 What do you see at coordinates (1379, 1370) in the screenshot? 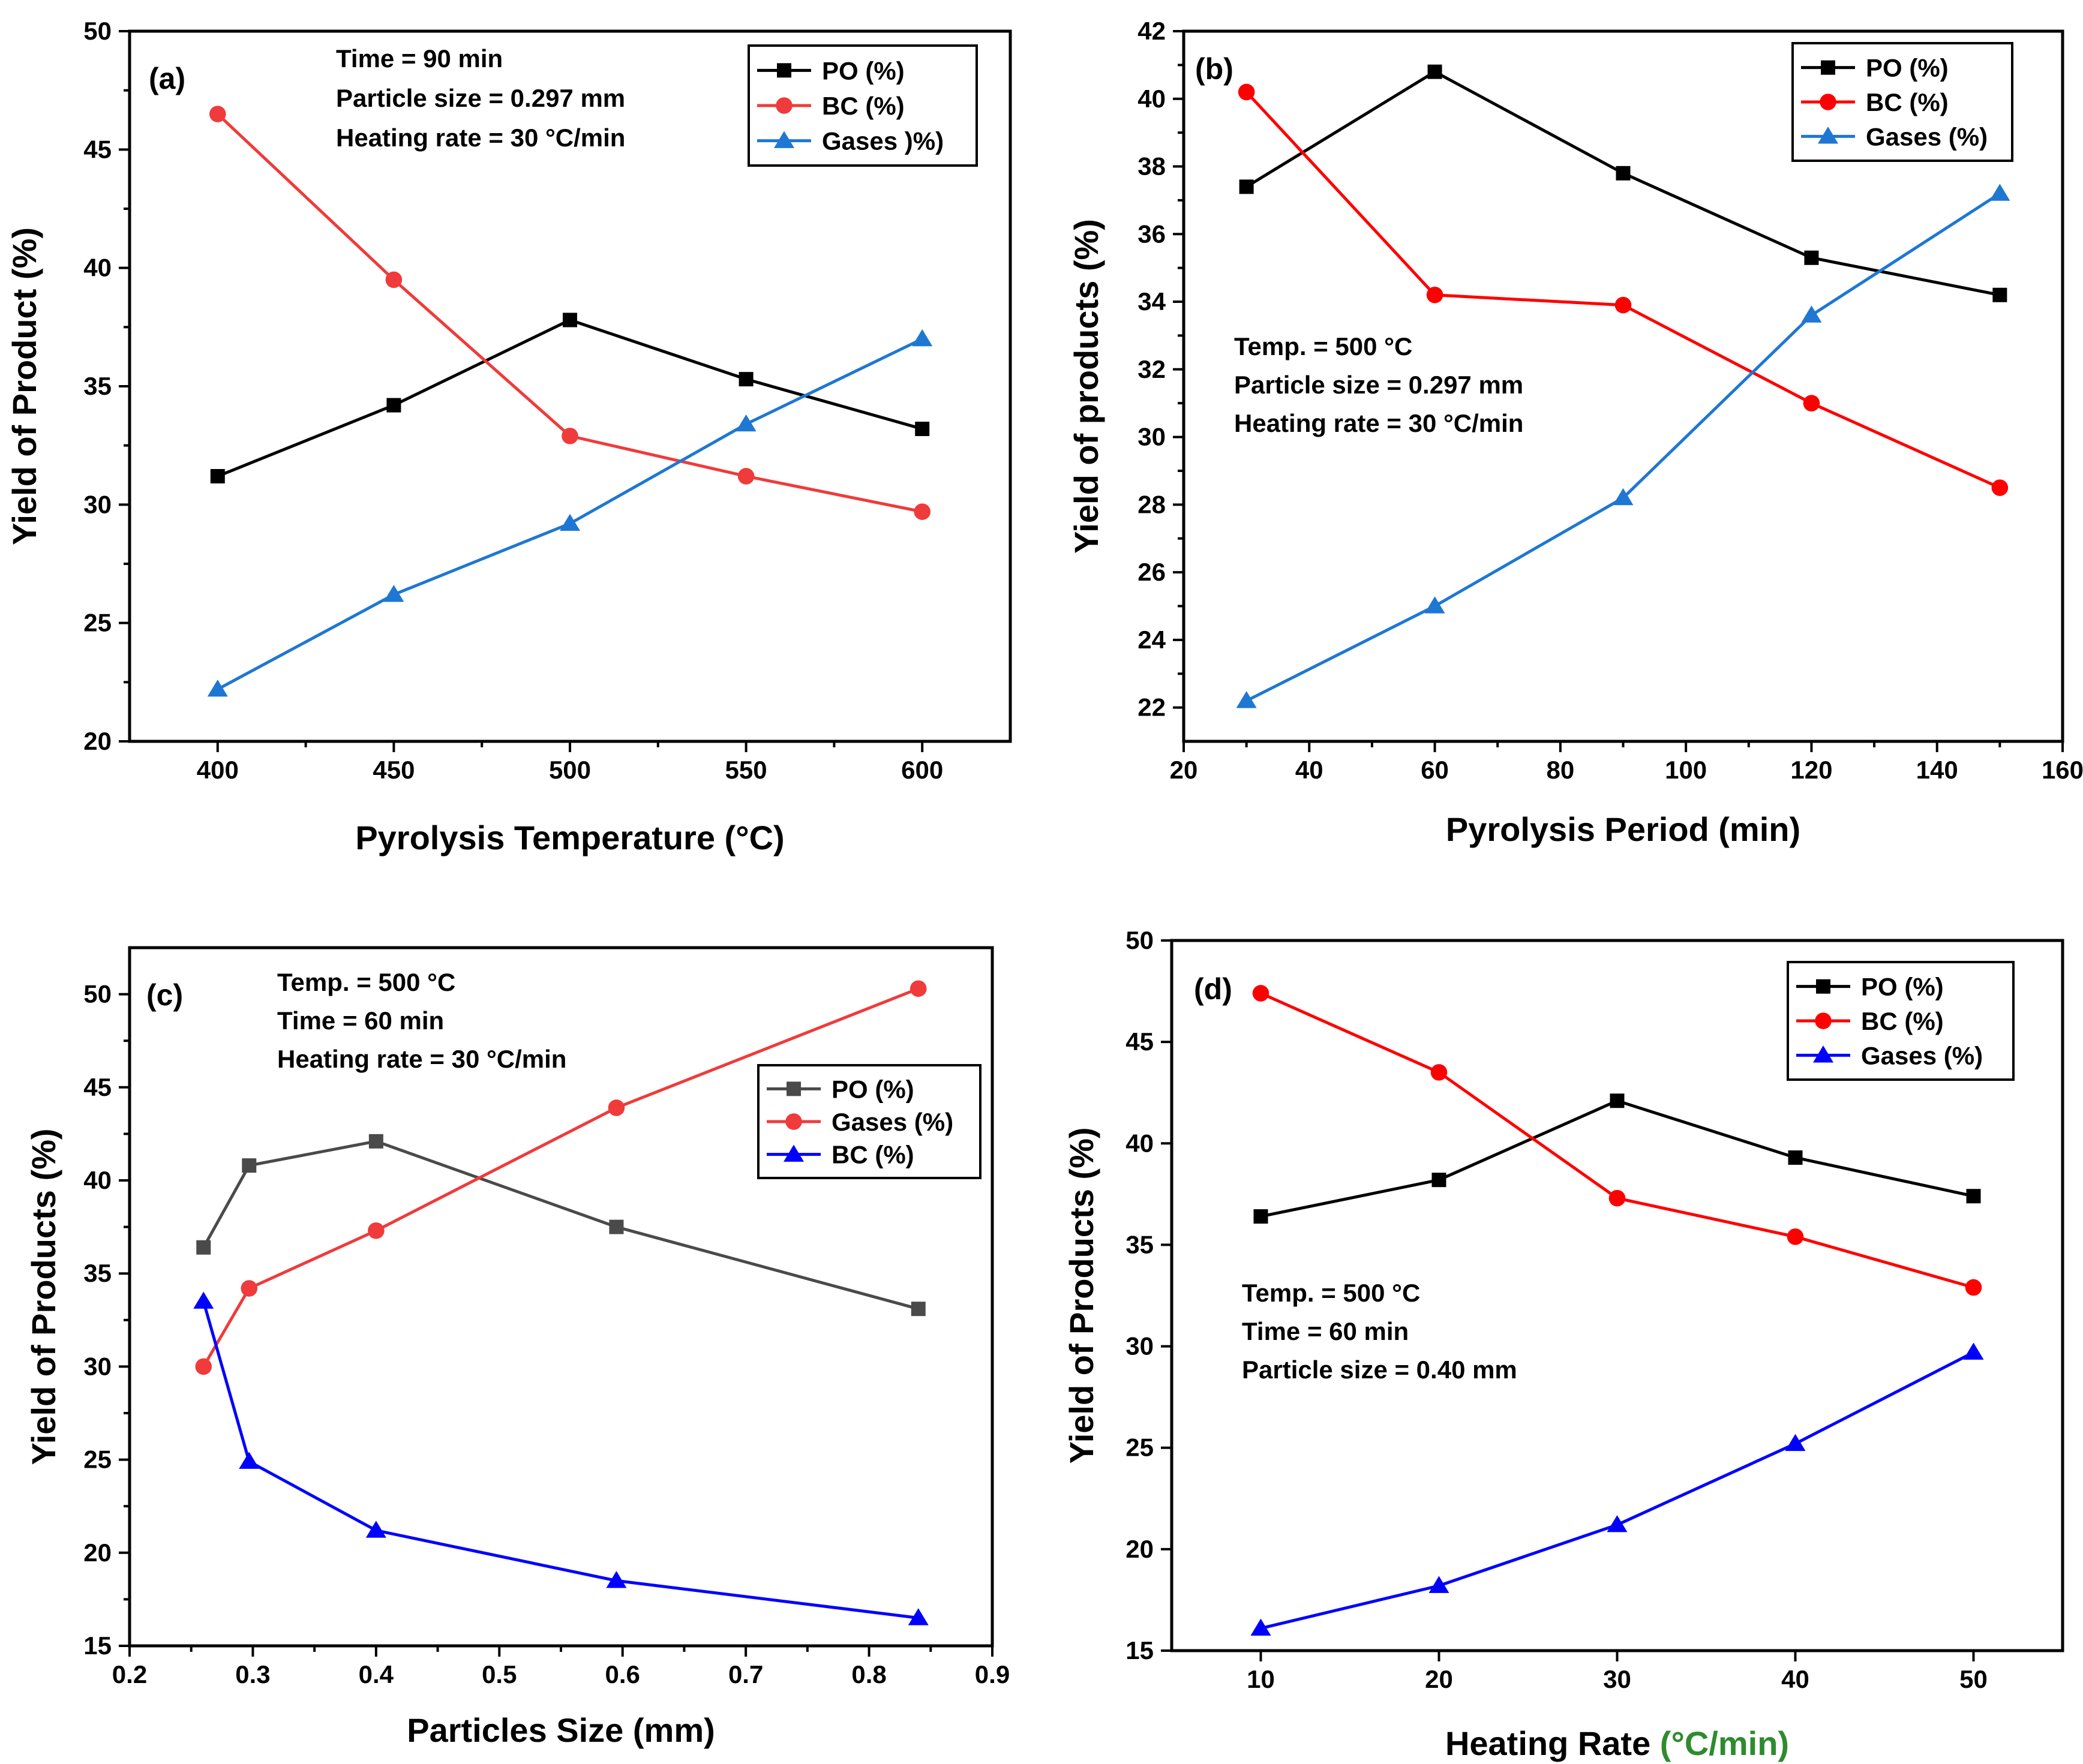
I see `condition-annotation: Particle size = 0.40 mm` at bounding box center [1379, 1370].